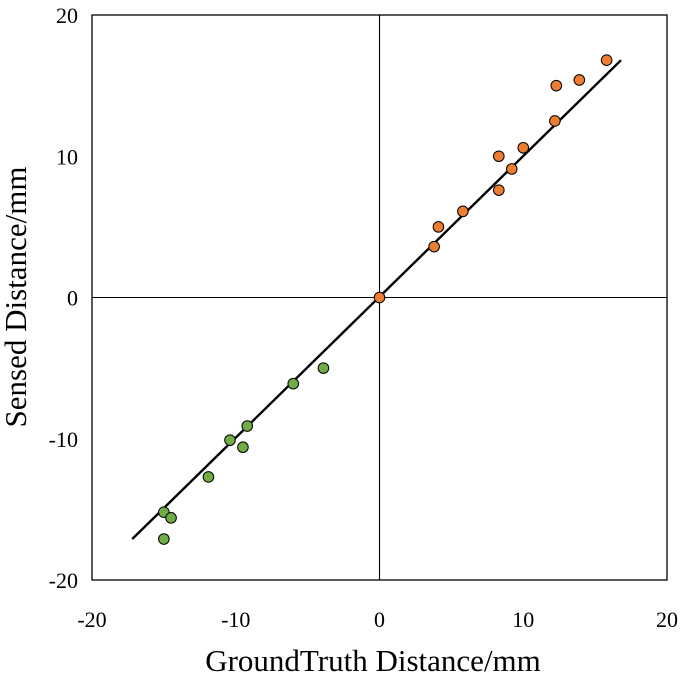 The width and height of the screenshot is (683, 678). I want to click on y-tick-label: -20, so click(63, 580).